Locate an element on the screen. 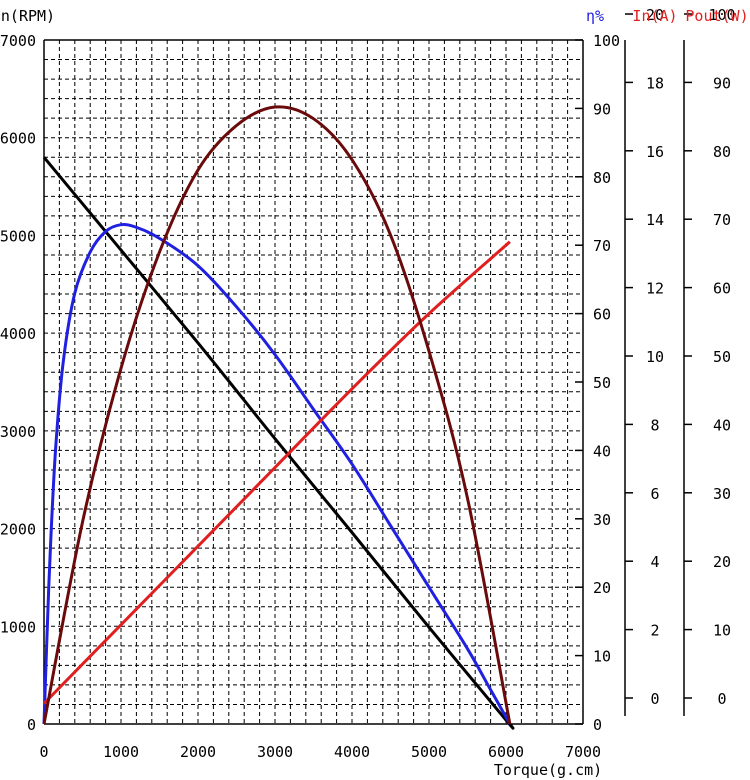 This screenshot has height=780, width=750. power-tick-label: 0 is located at coordinates (721, 699).